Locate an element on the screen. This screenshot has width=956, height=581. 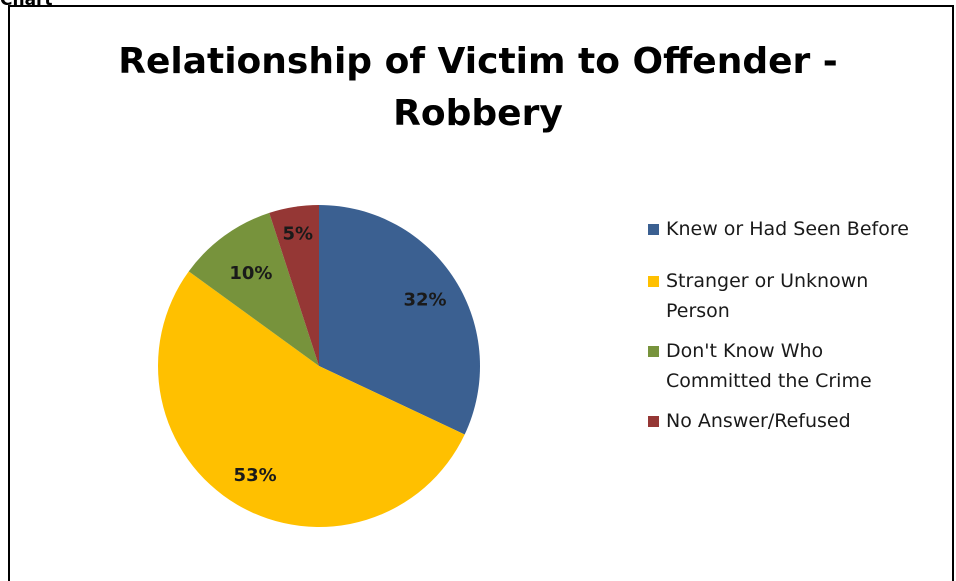
pie-data-labels: 32% 53% 10% 5% is located at coordinates (337, 354).